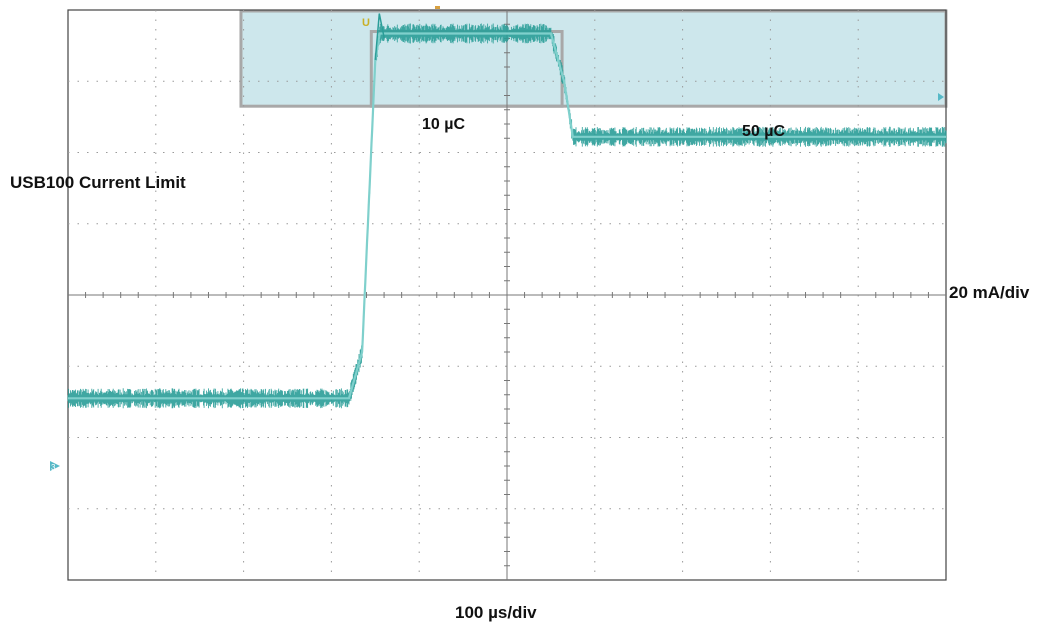 The height and width of the screenshot is (629, 1054). I want to click on channel-ground-marker, so click(55, 466).